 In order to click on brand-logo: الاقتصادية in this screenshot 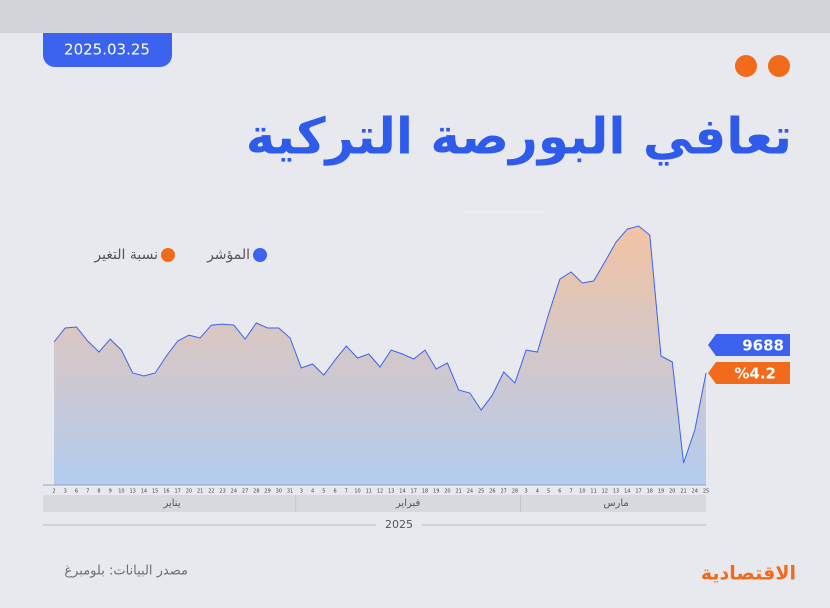, I will do `click(748, 574)`.